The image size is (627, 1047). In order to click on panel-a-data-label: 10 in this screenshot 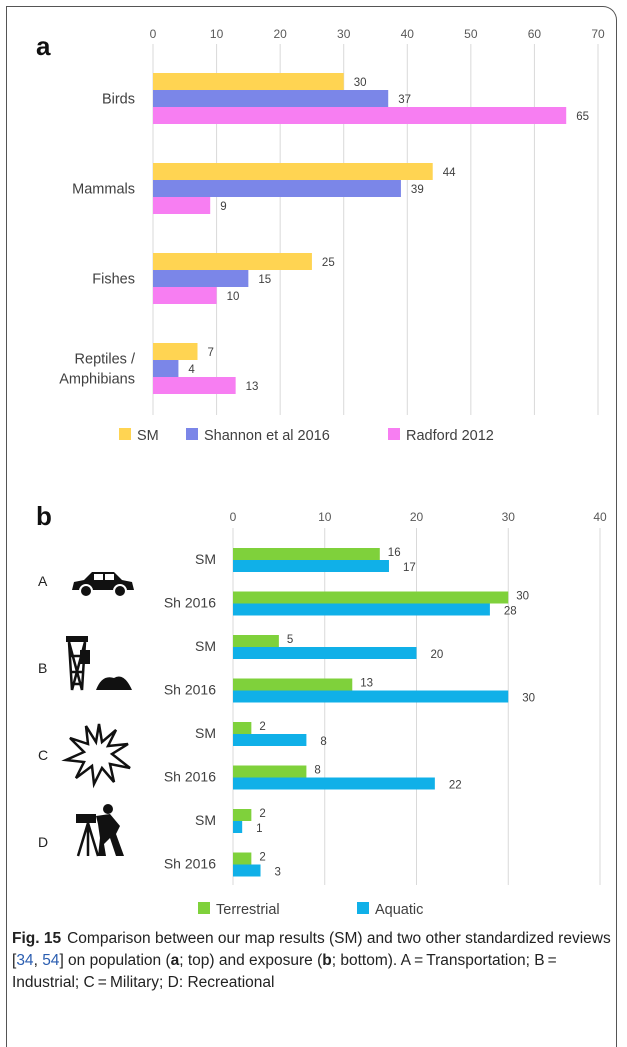, I will do `click(233, 297)`.